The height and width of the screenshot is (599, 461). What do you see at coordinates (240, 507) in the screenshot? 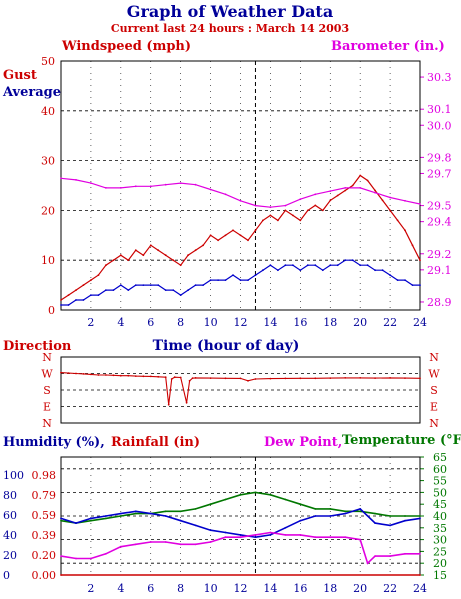
I see `temperature-line` at bounding box center [240, 507].